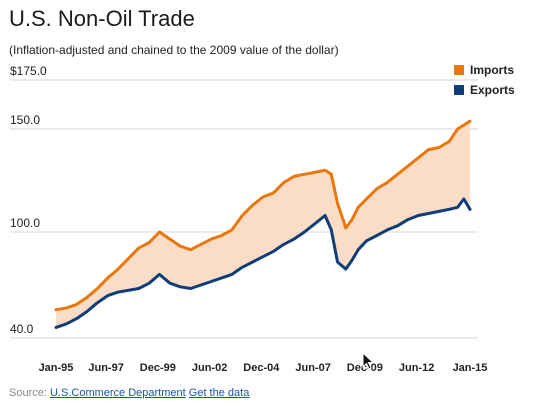 This screenshot has width=546, height=408. I want to click on x-tick-label: Jun-02, so click(209, 368).